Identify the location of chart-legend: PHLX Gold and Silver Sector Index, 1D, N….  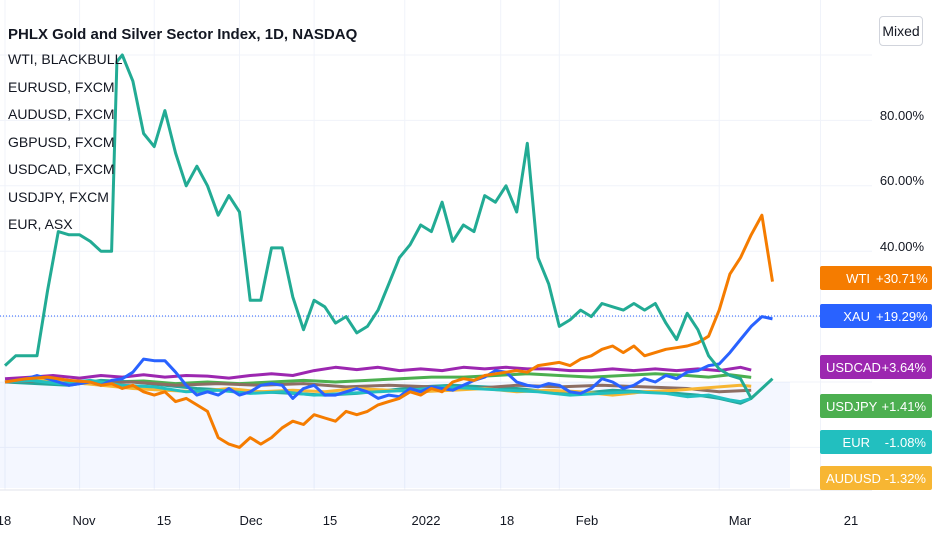
(182, 131).